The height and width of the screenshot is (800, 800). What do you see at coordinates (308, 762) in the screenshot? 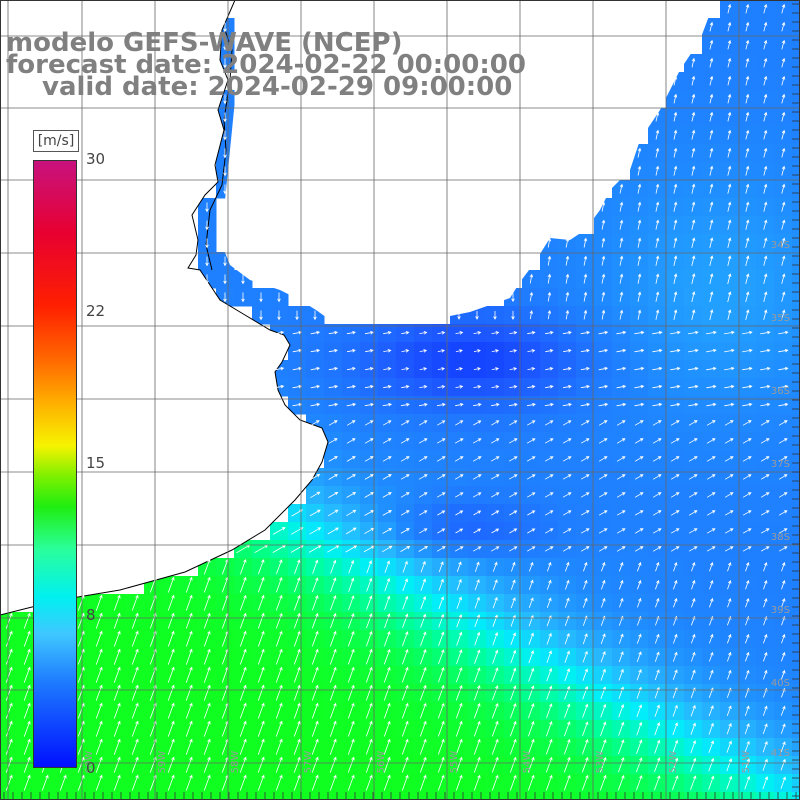
I see `longitude-label: 57W` at bounding box center [308, 762].